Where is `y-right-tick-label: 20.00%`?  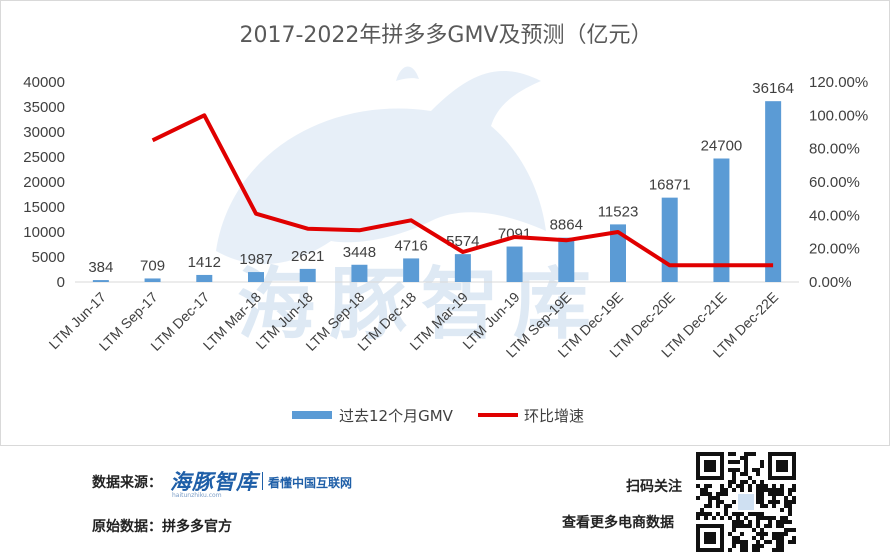 y-right-tick-label: 20.00% is located at coordinates (834, 249).